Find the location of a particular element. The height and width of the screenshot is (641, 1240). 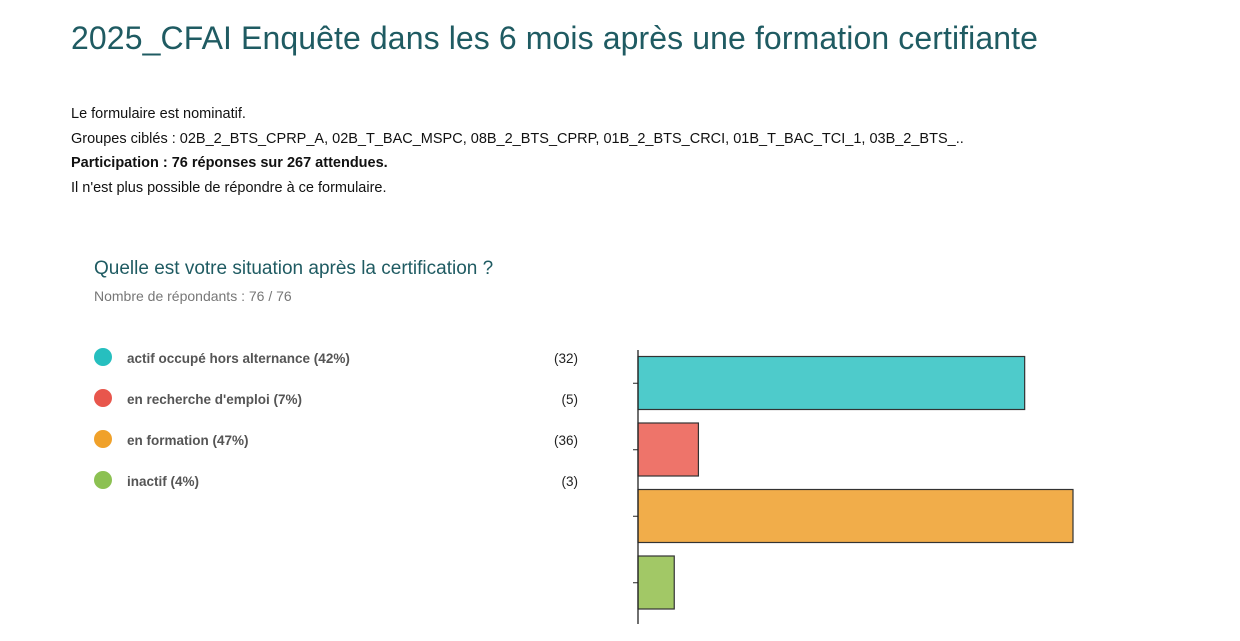

legend-item: en formation (47%) (36) is located at coordinates (339, 448).